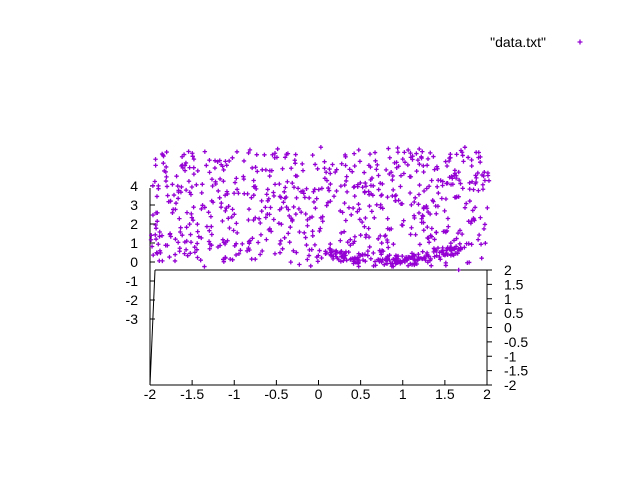 The image size is (640, 480). What do you see at coordinates (132, 319) in the screenshot?
I see `z-tick-label: -3` at bounding box center [132, 319].